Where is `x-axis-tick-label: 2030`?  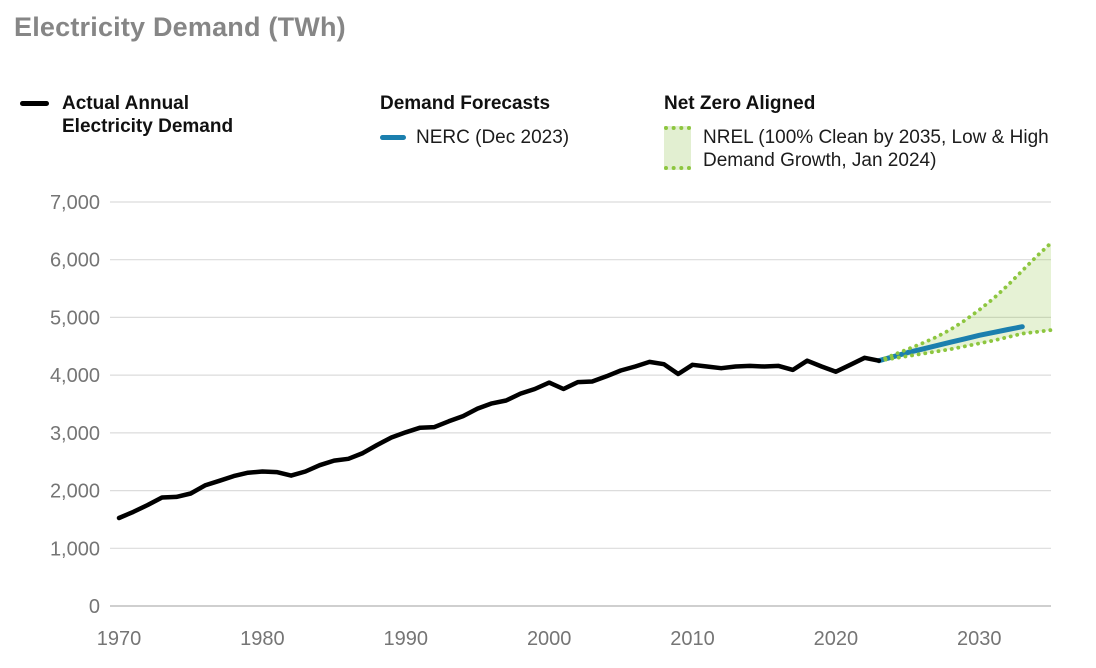 x-axis-tick-label: 2030 is located at coordinates (979, 639).